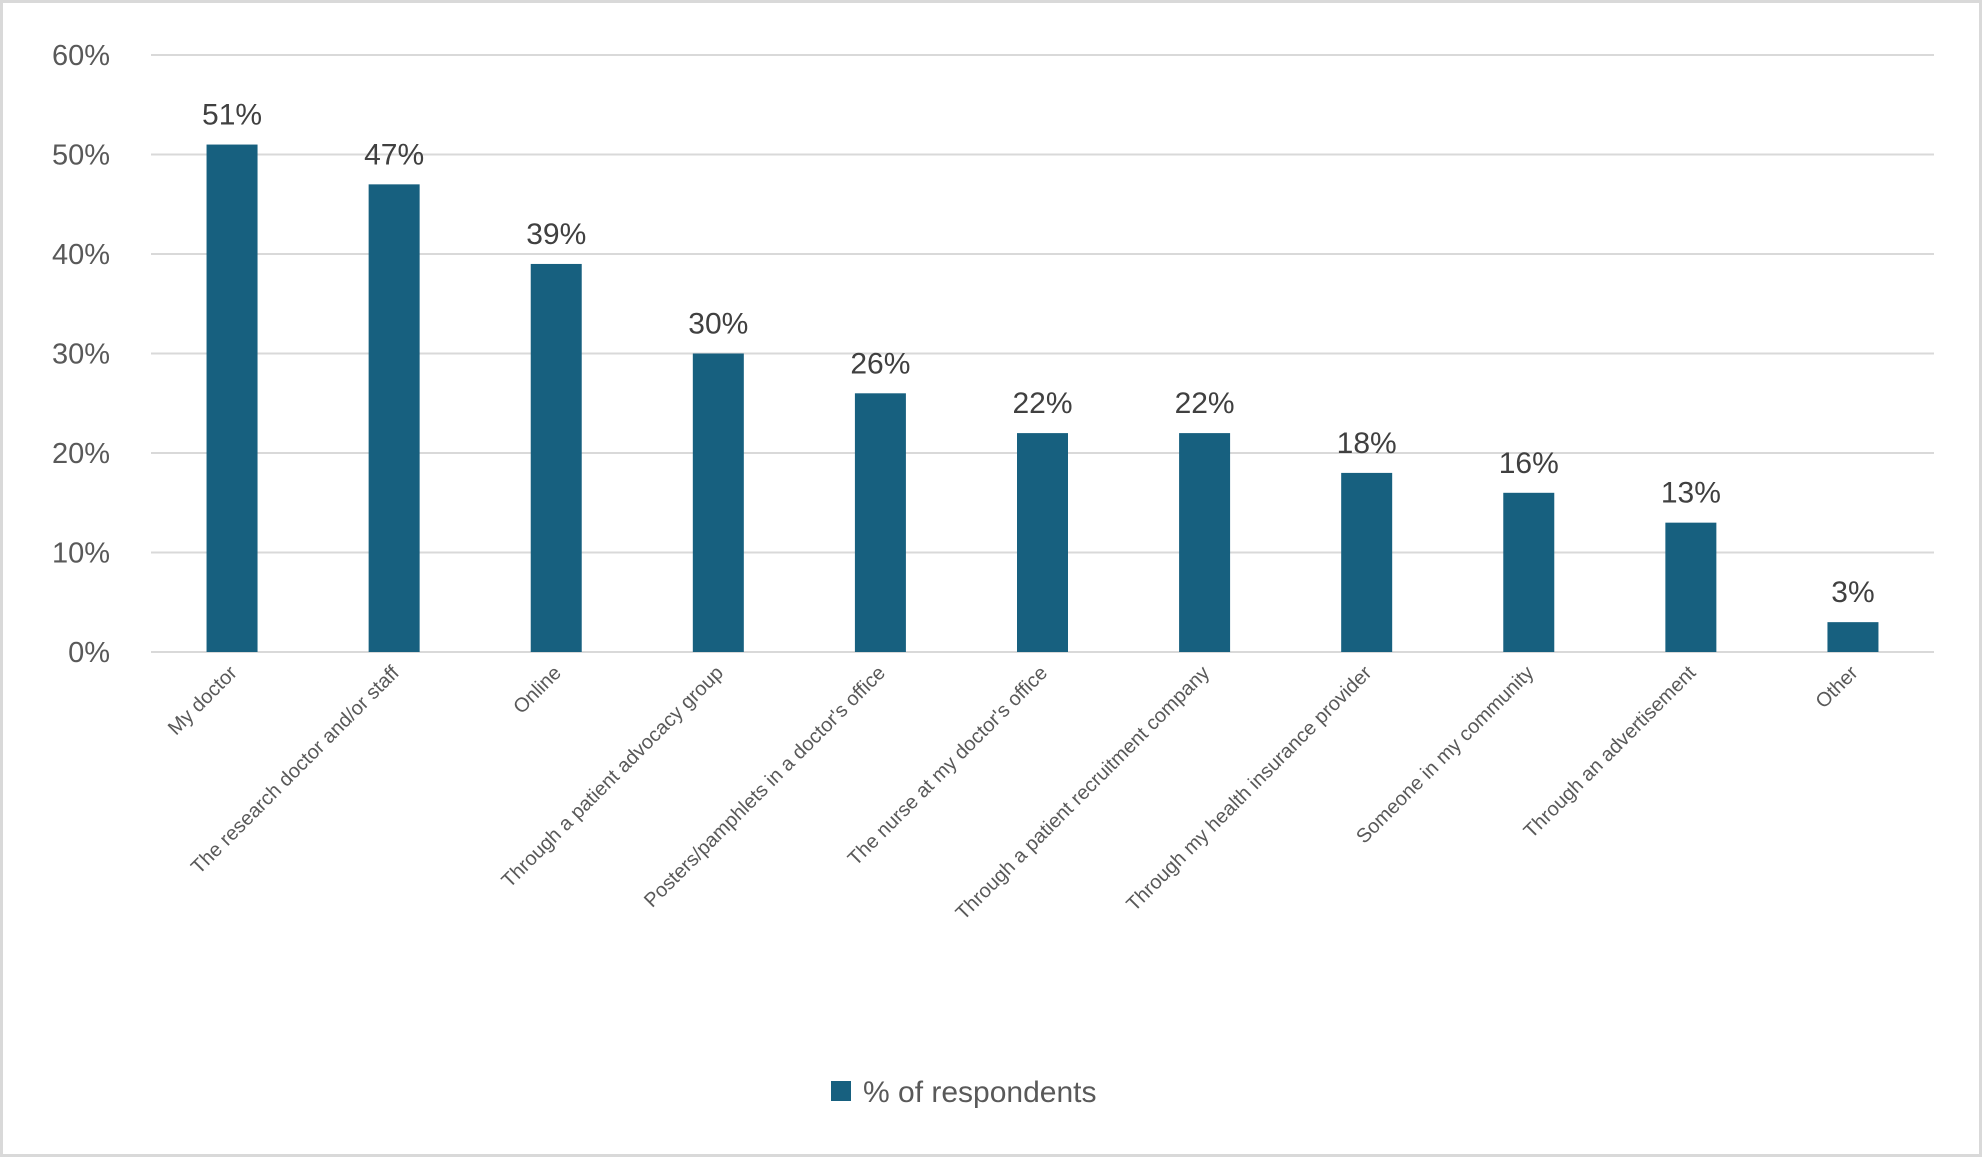 This screenshot has width=1982, height=1160. Describe the element at coordinates (394, 154) in the screenshot. I see `data-label: 47%` at that location.